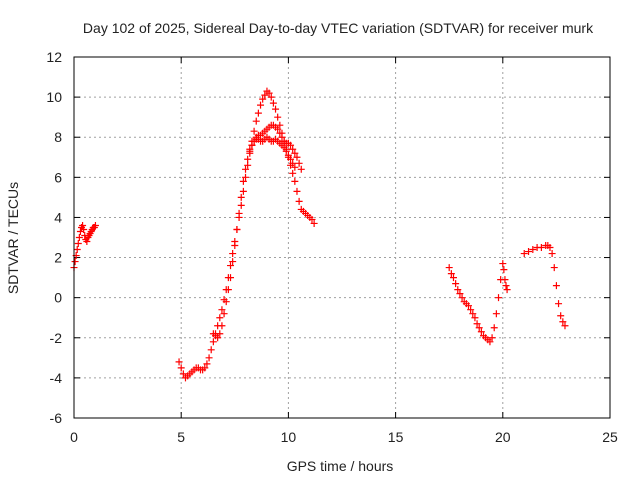 The image size is (640, 480). Describe the element at coordinates (58, 137) in the screenshot. I see `y-tick-label: 8` at that location.